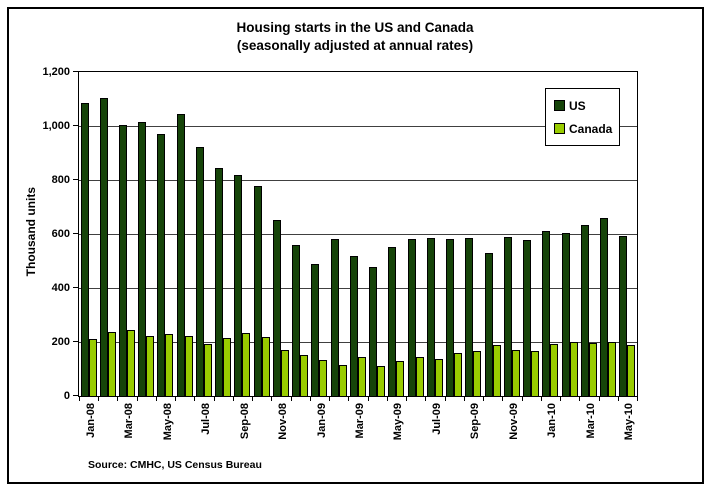 Image resolution: width=710 pixels, height=494 pixels. What do you see at coordinates (56, 126) in the screenshot?
I see `y-tick-label: 1,000` at bounding box center [56, 126].